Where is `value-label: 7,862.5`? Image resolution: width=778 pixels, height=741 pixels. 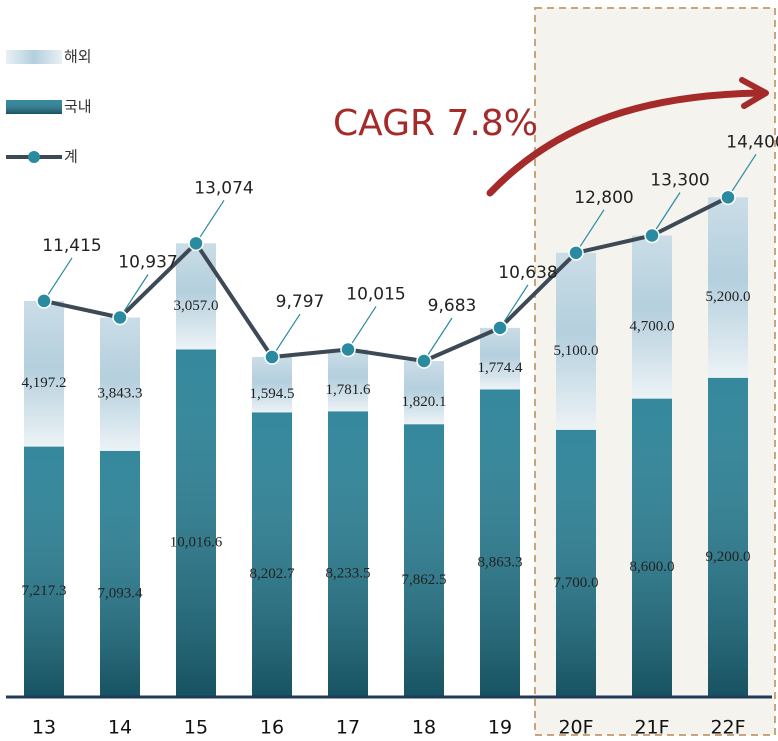 value-label: 7,862.5 is located at coordinates (424, 580).